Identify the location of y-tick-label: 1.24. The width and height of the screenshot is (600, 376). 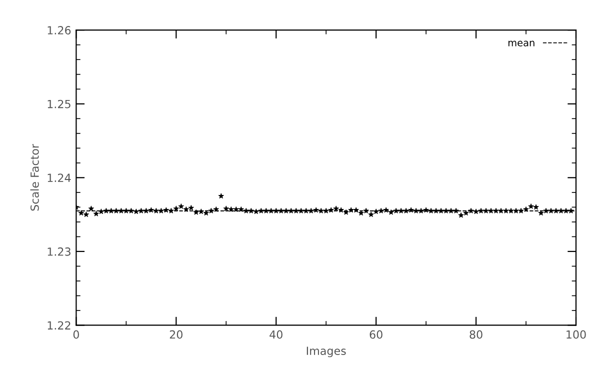
(59, 178).